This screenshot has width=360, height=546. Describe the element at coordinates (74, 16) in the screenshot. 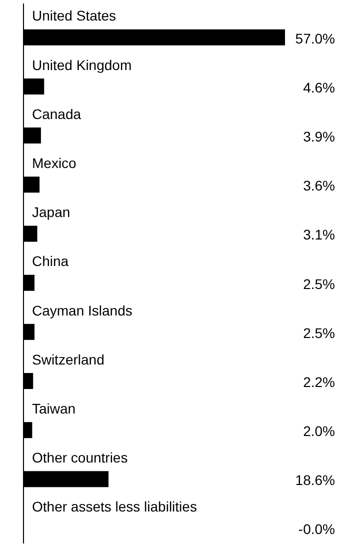

I see `y-tick-label: United States` at that location.